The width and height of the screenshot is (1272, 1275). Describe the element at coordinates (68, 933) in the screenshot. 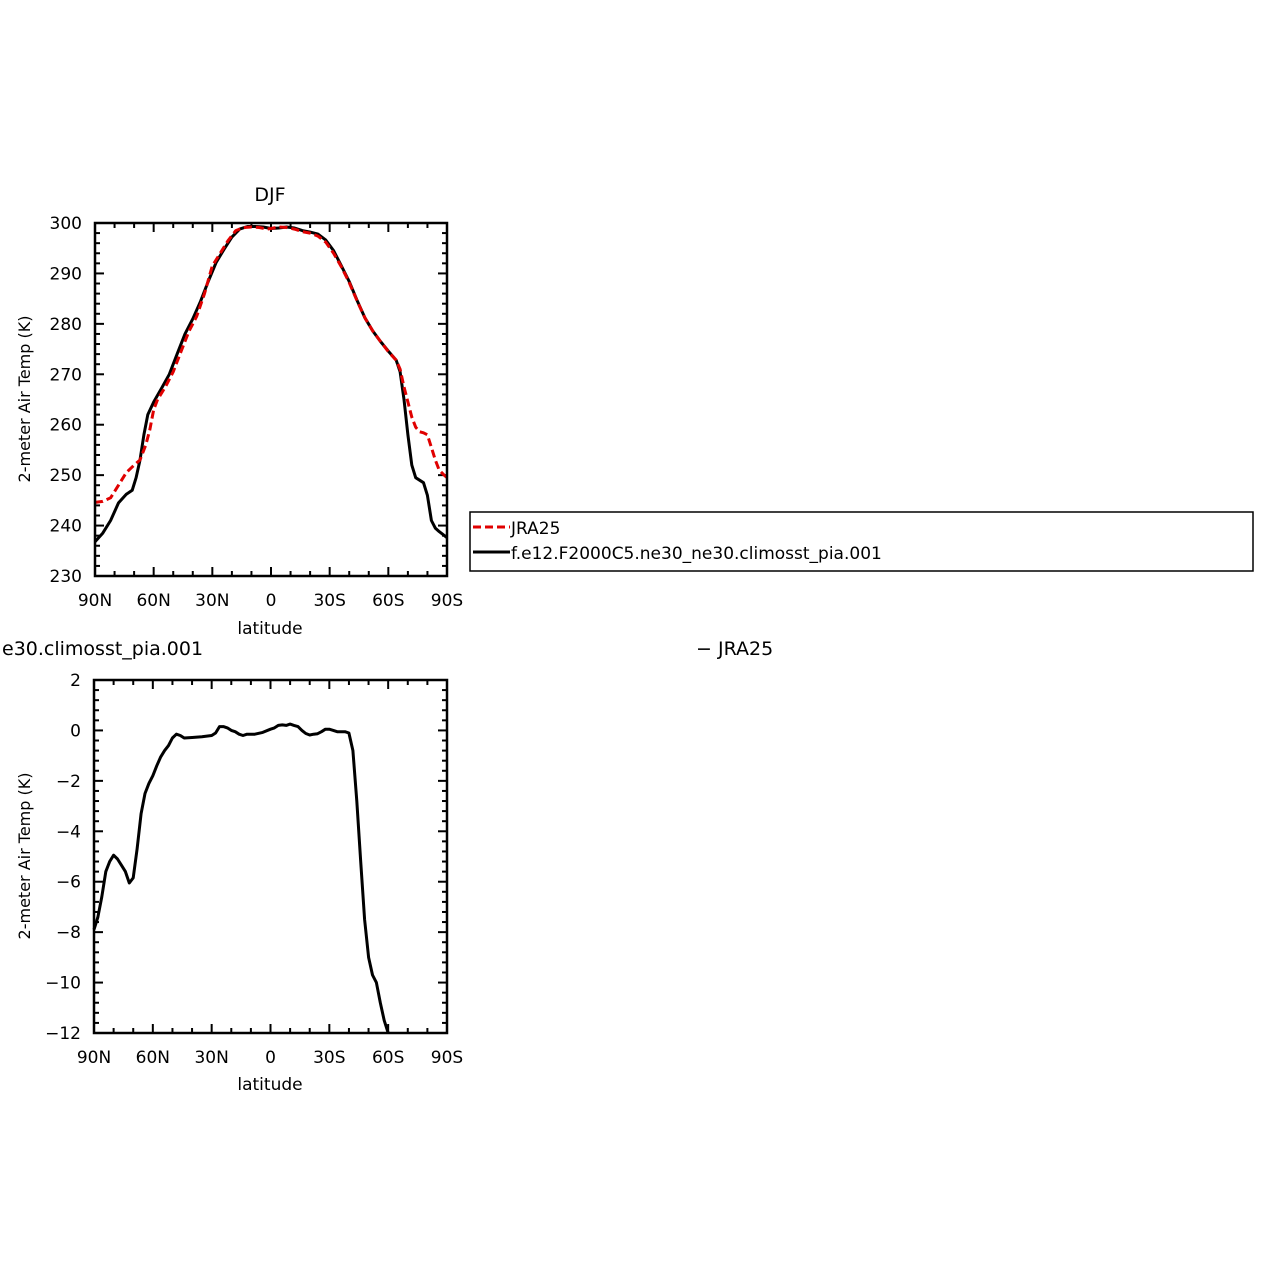

I see `y-tick-label: −8` at that location.